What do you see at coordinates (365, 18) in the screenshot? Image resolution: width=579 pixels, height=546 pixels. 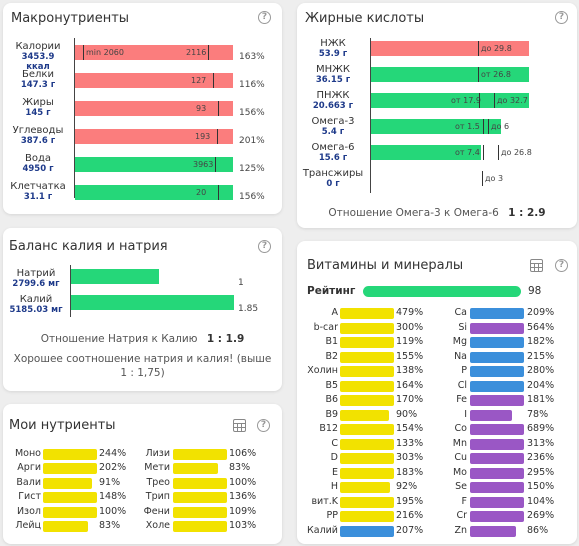 I see `fatty-title: Жирные кислоты` at bounding box center [365, 18].